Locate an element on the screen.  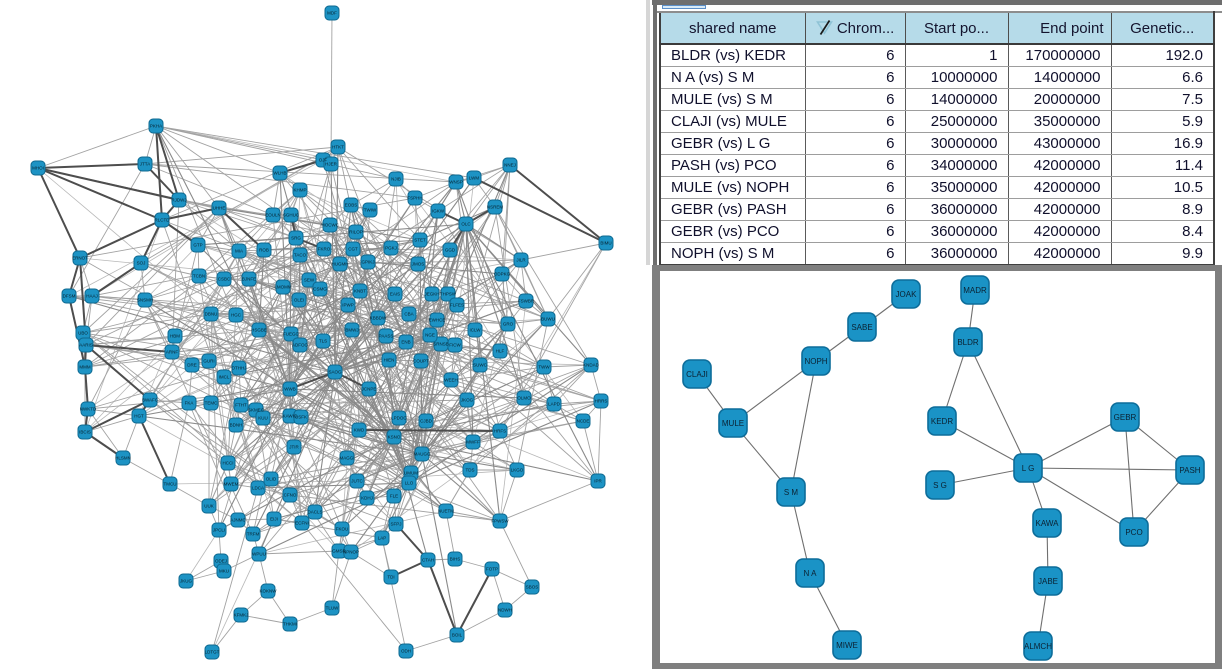
svg-text: SGHUC is located at coordinates (291, 215).